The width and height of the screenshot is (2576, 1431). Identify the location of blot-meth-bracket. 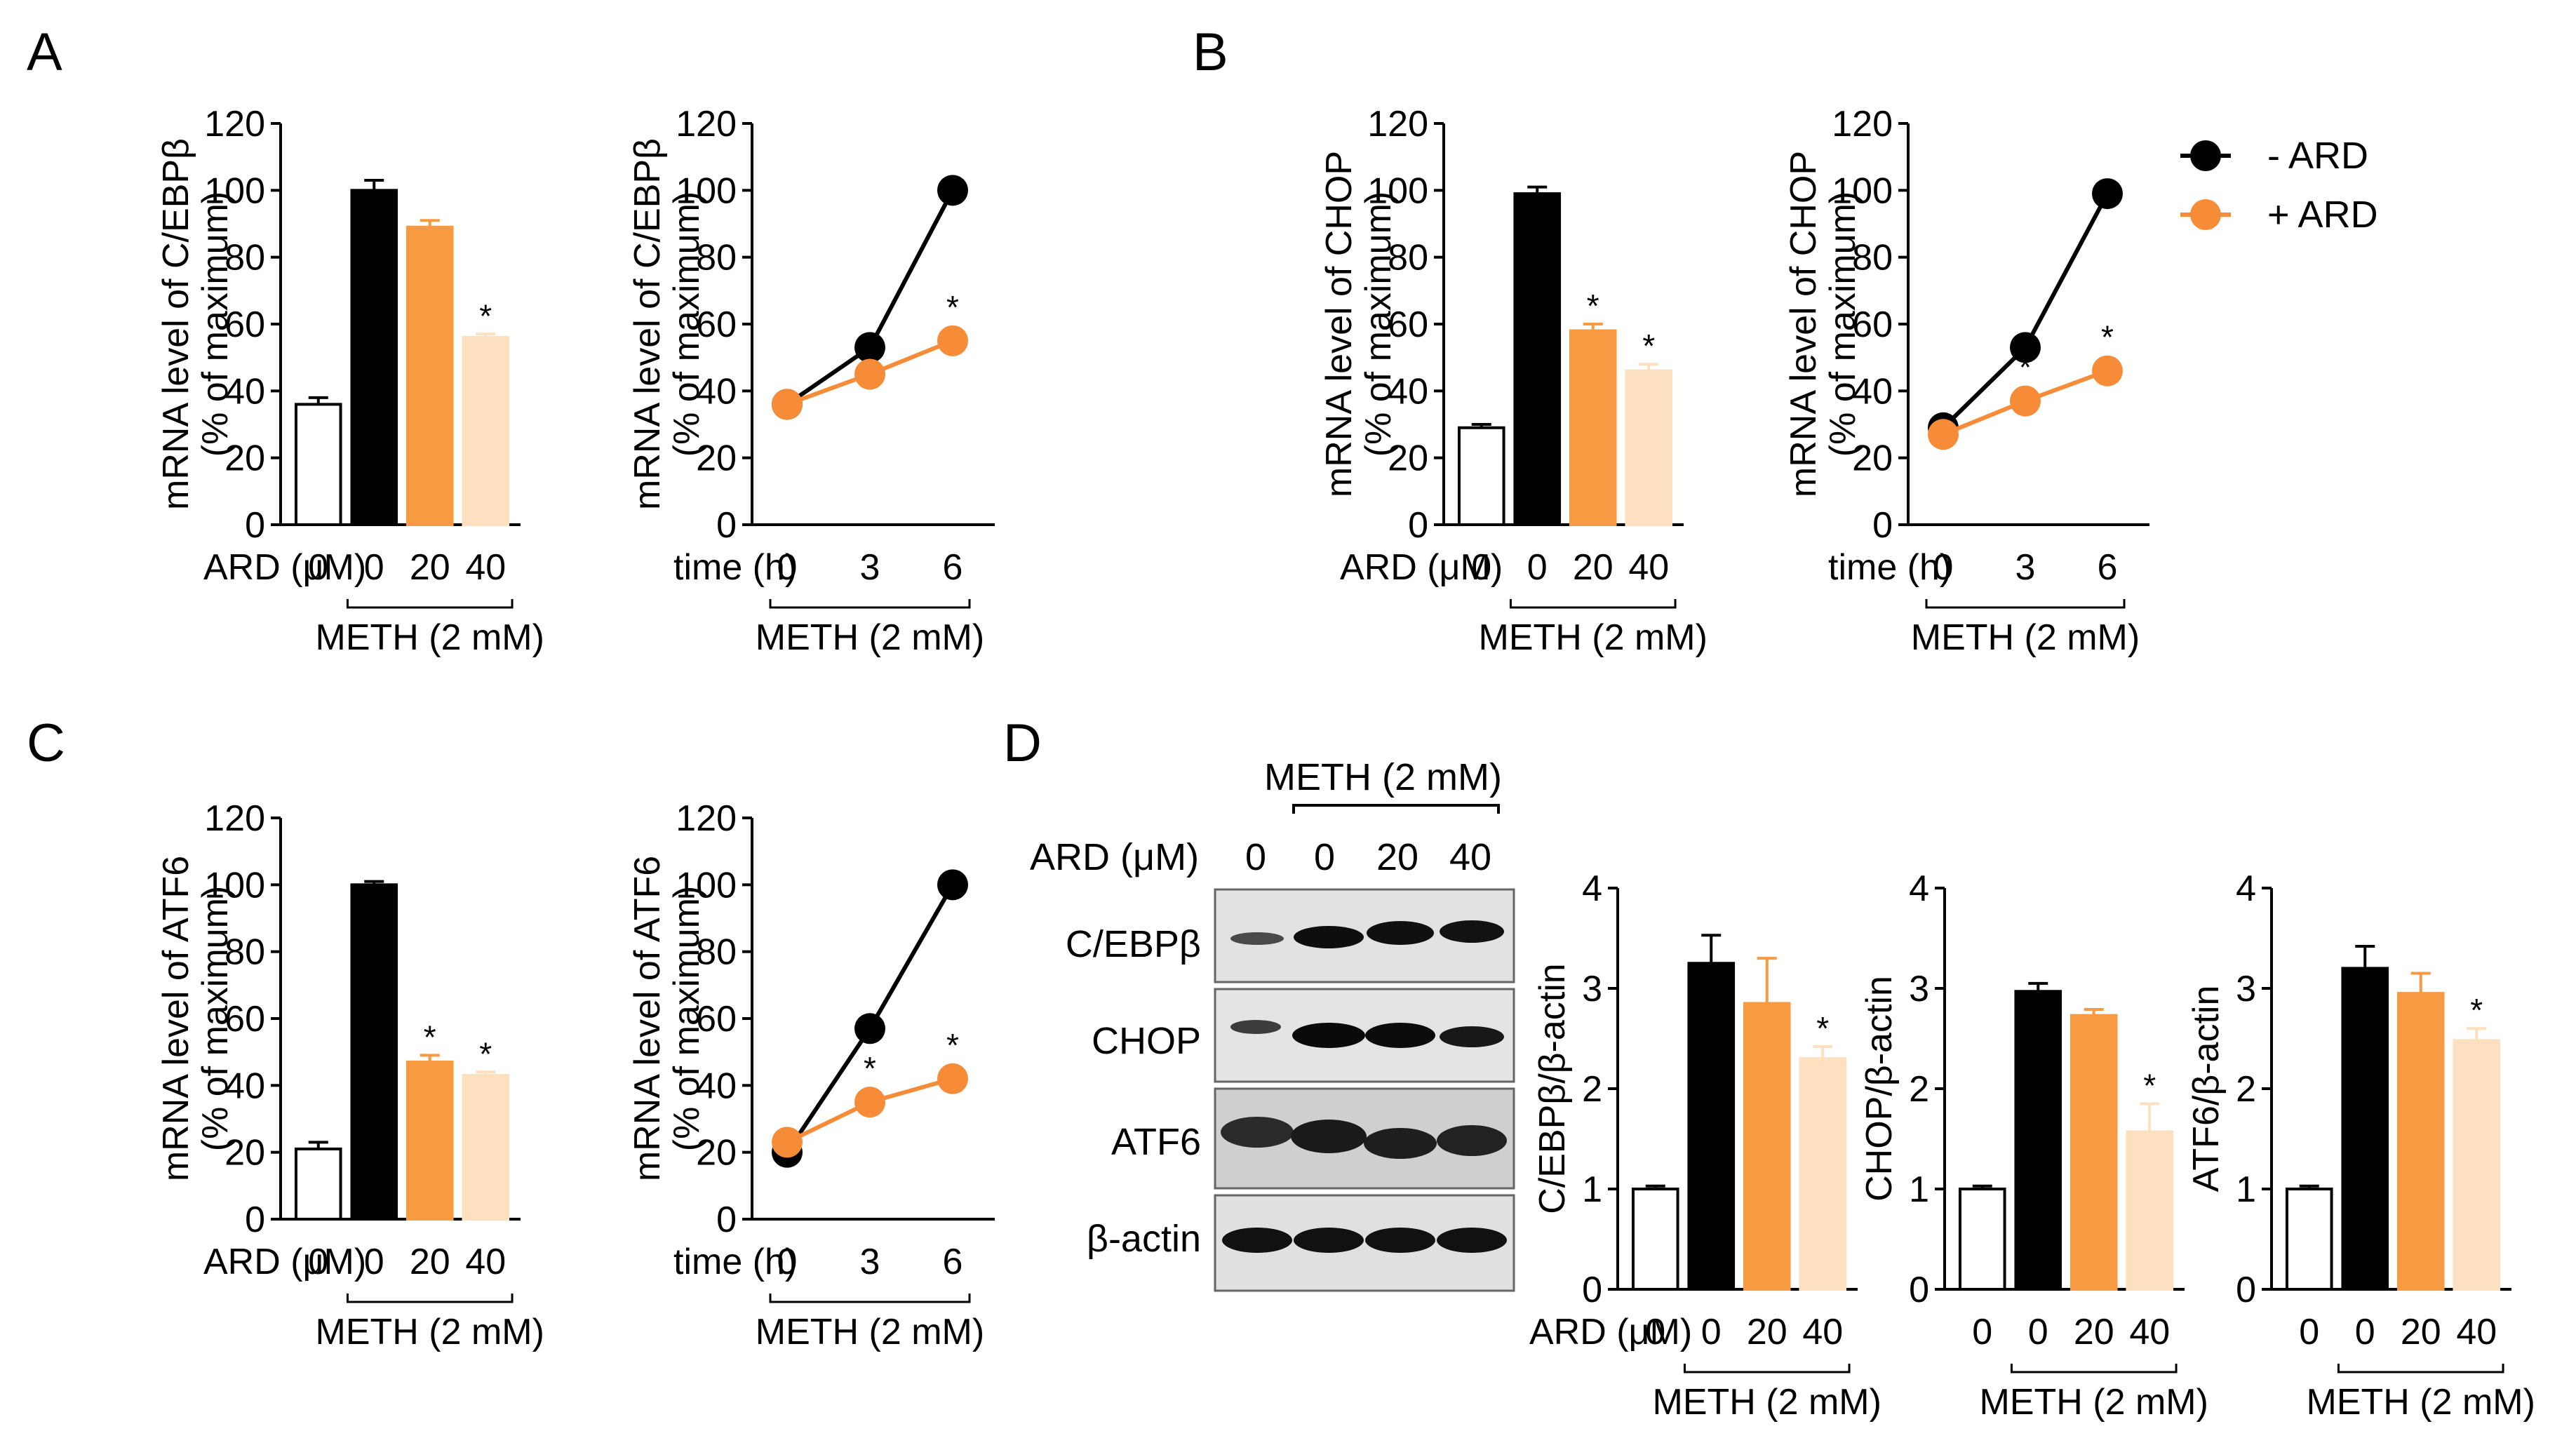
(1396, 809).